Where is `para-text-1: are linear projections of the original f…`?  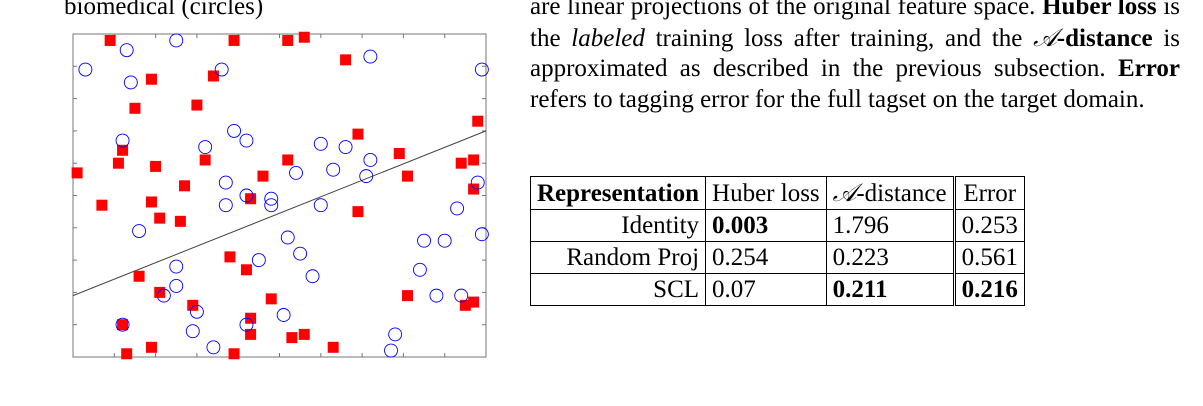
para-text-1: are linear projections of the original f… is located at coordinates (783, 10).